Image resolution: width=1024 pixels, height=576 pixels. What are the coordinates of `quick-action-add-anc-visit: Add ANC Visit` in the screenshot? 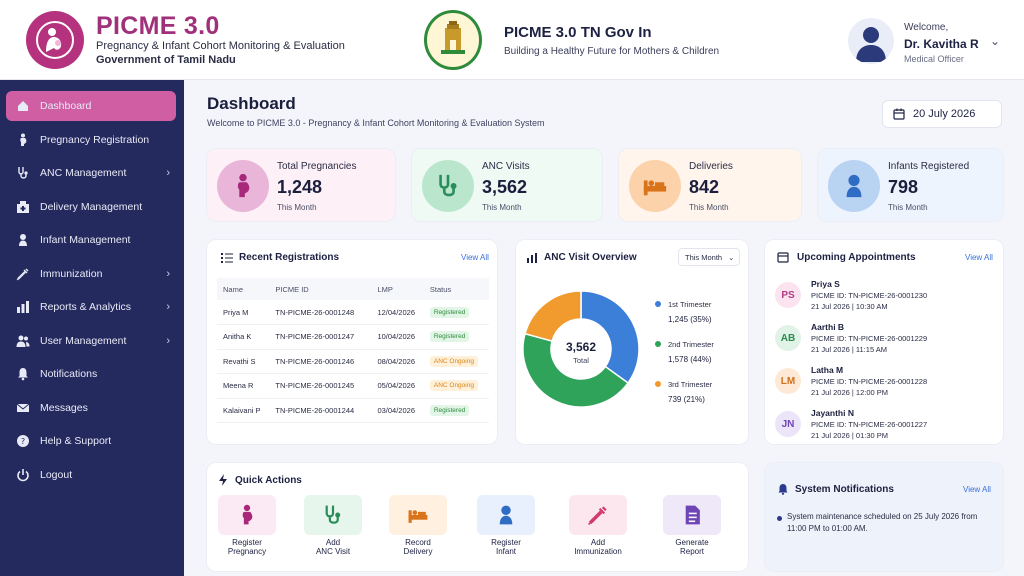 It's located at (333, 530).